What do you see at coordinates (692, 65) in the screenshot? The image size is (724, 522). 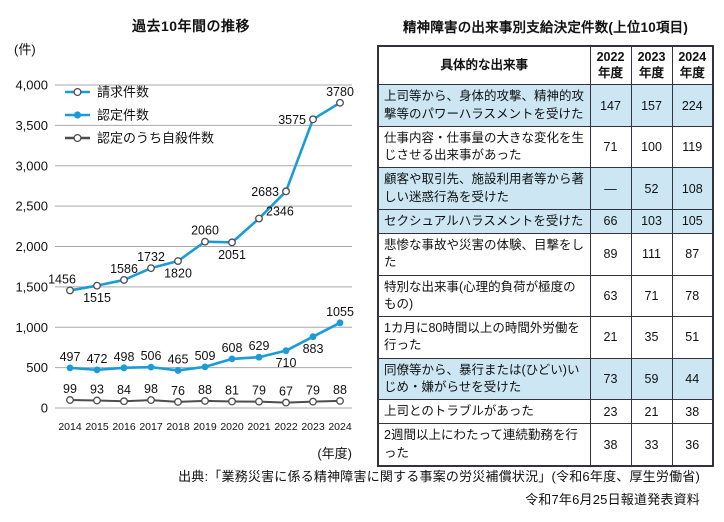 I see `column-header-year: 2024年度` at bounding box center [692, 65].